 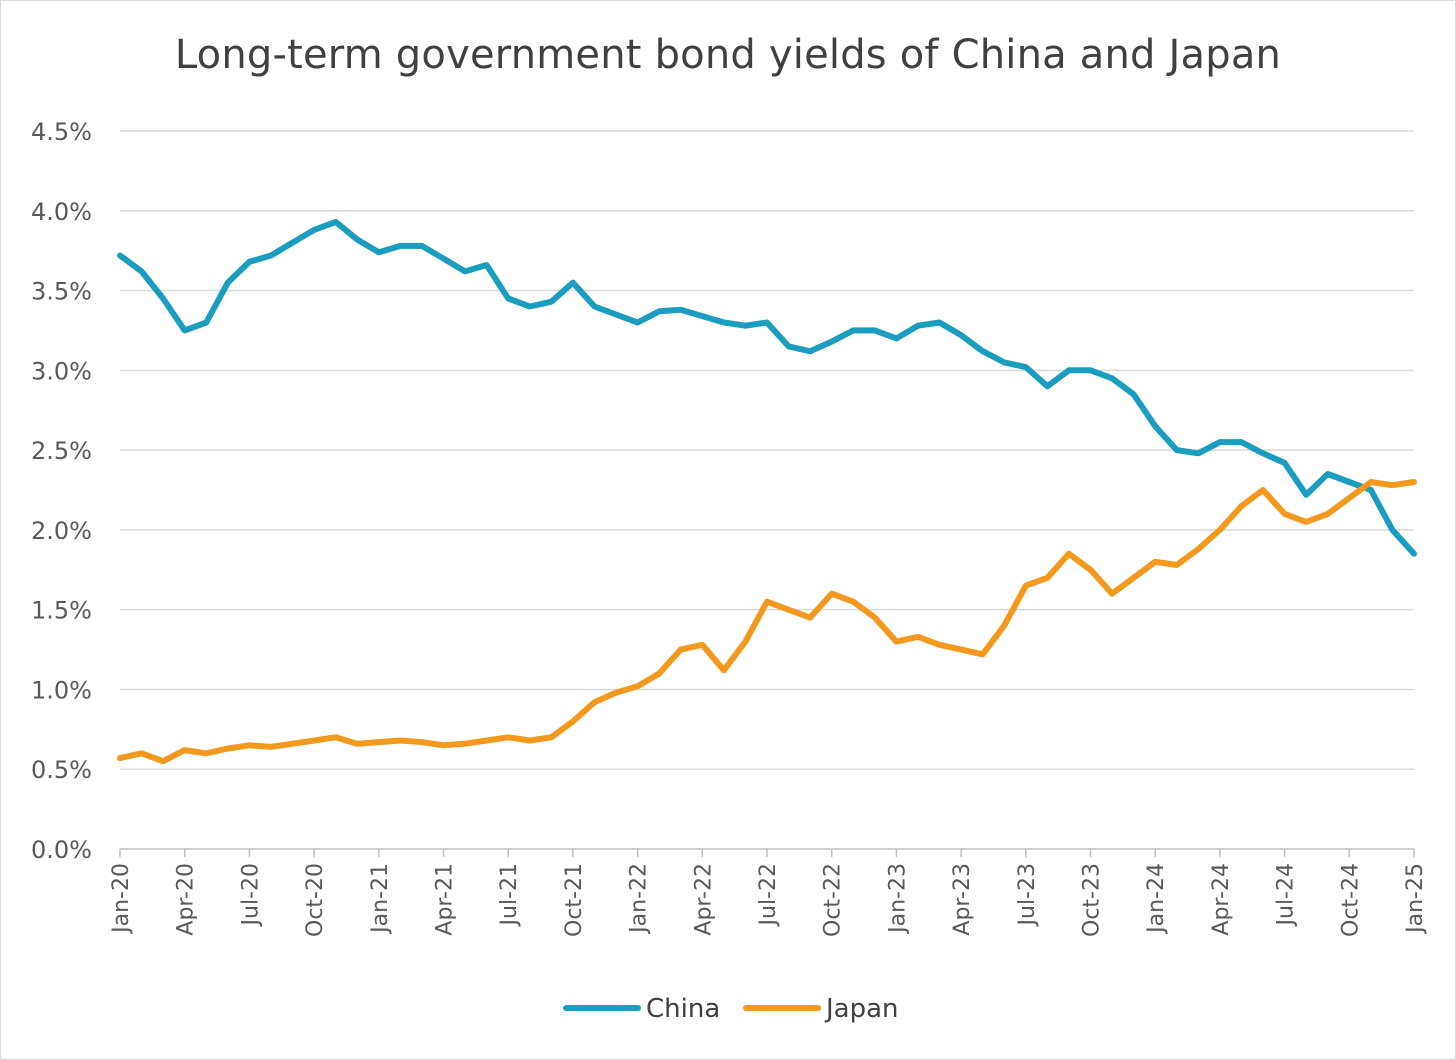 I want to click on x-tick-label: Jan-25, so click(x=1415, y=899).